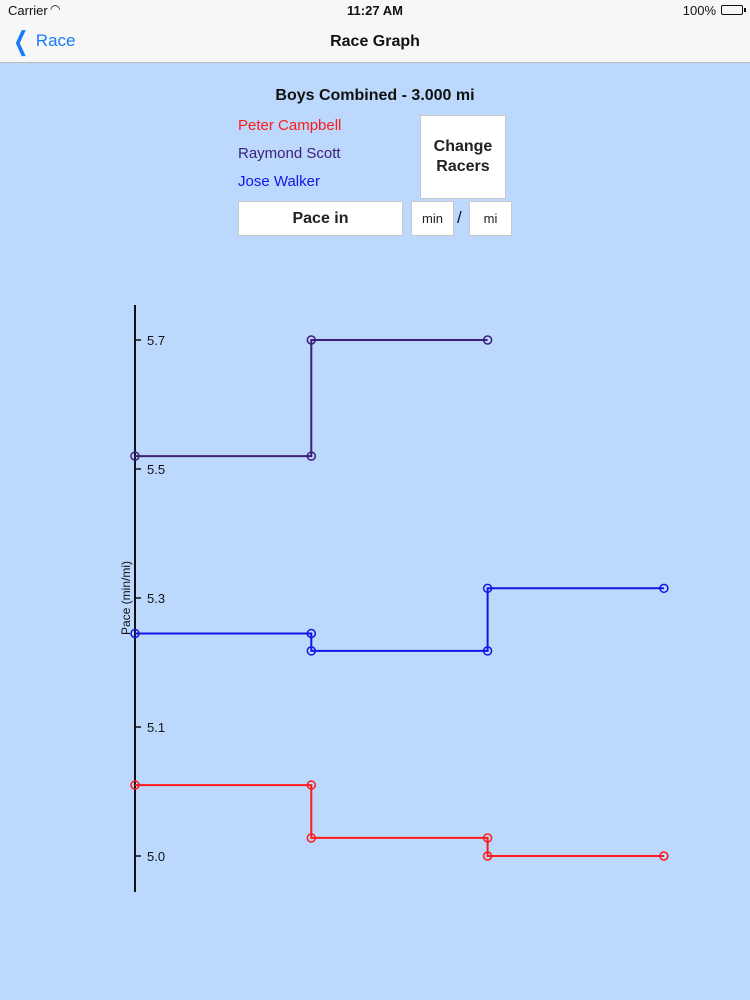 The height and width of the screenshot is (1000, 750). I want to click on change-racers-button: Change Racers, so click(463, 157).